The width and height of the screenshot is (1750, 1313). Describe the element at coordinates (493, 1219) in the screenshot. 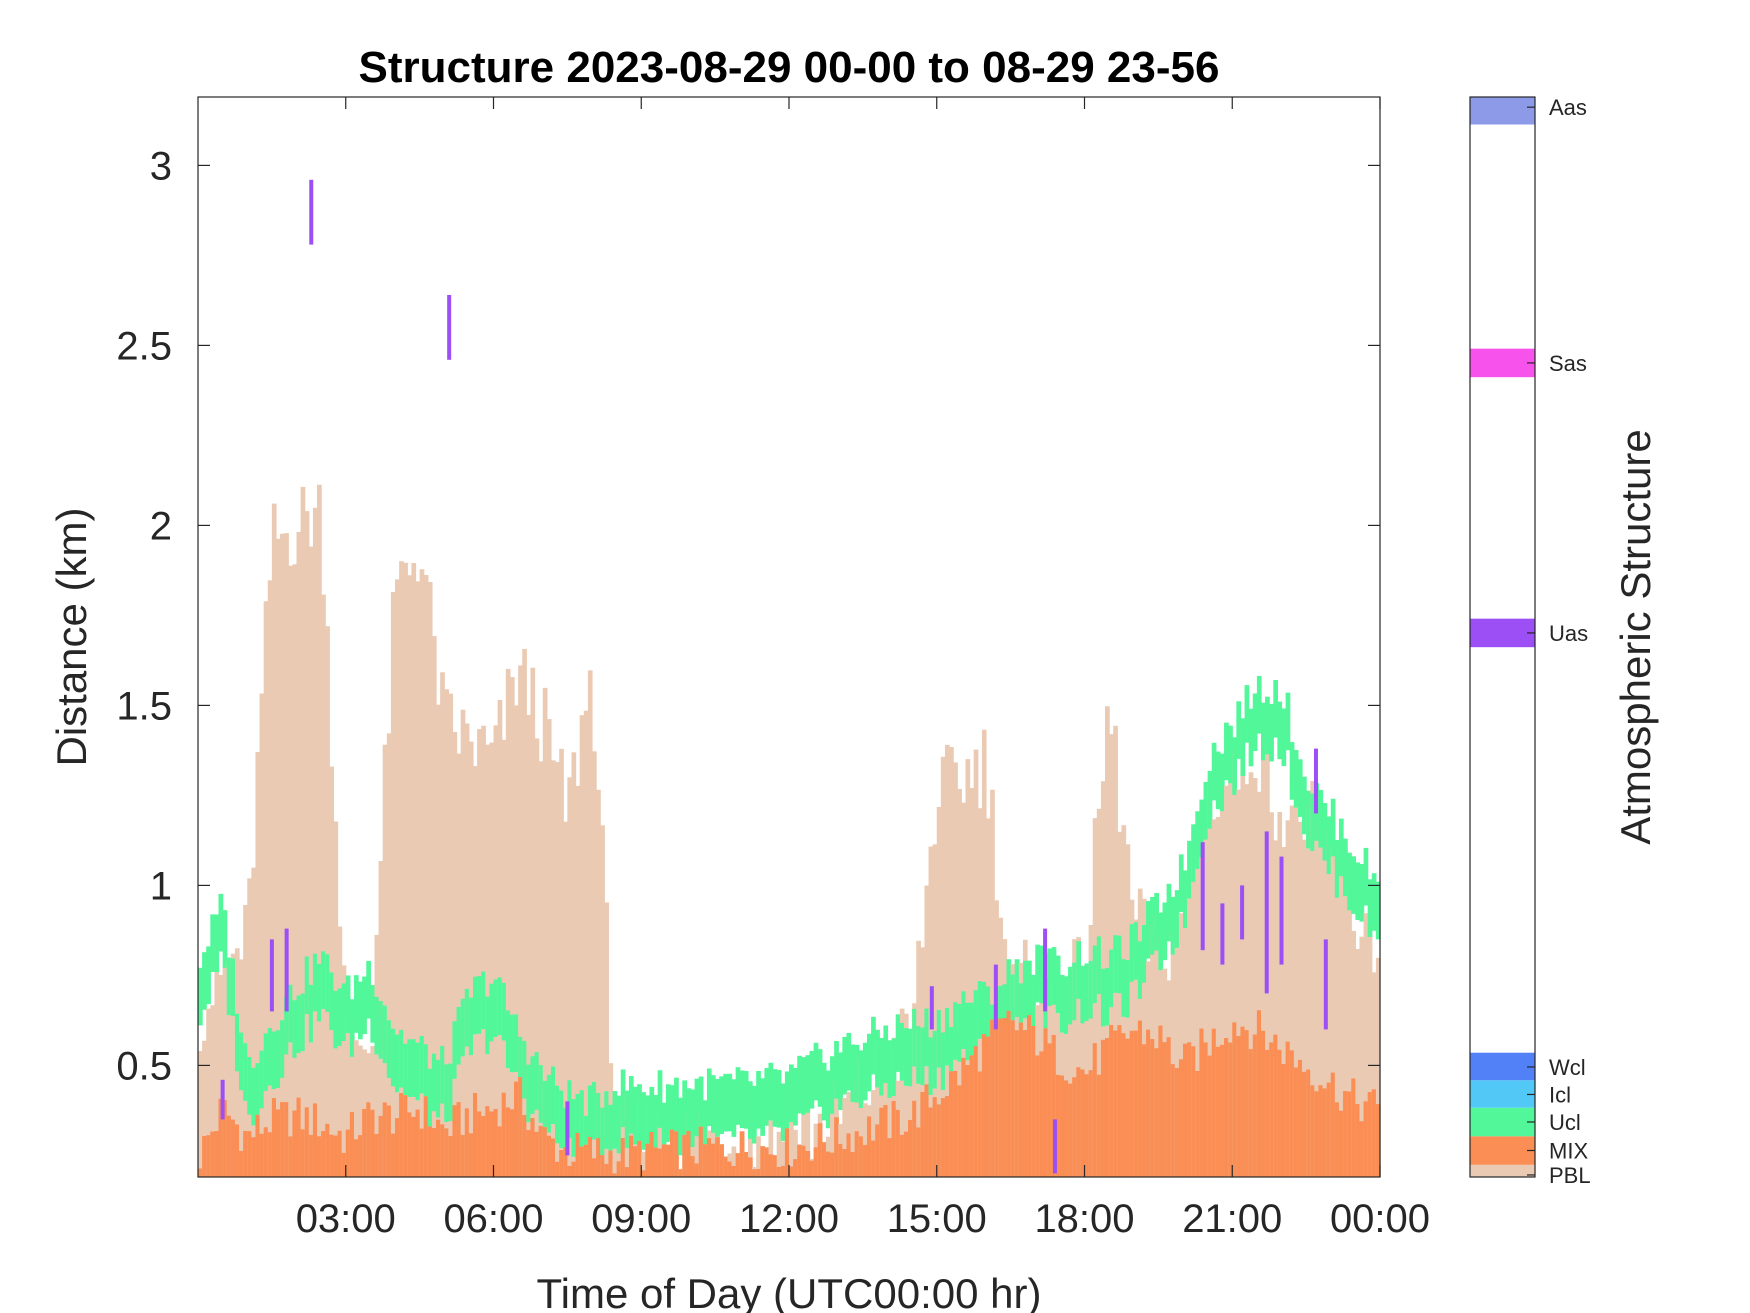

I see `x-tick-label: 06:00` at that location.